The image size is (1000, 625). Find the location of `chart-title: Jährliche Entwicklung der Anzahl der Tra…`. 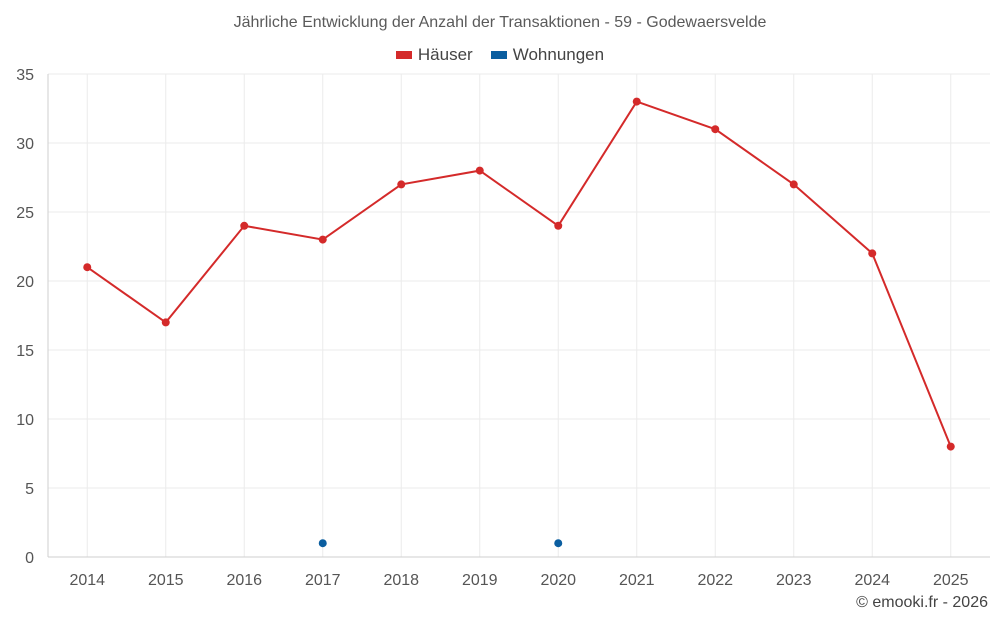

chart-title: Jährliche Entwicklung der Anzahl der Tra… is located at coordinates (500, 22).